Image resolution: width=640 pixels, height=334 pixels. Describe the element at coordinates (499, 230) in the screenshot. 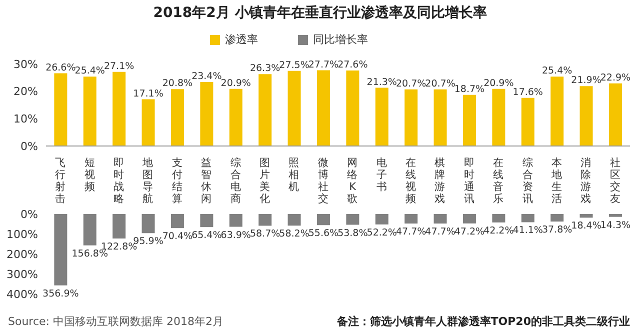

I see `data-label: 42.2%` at that location.